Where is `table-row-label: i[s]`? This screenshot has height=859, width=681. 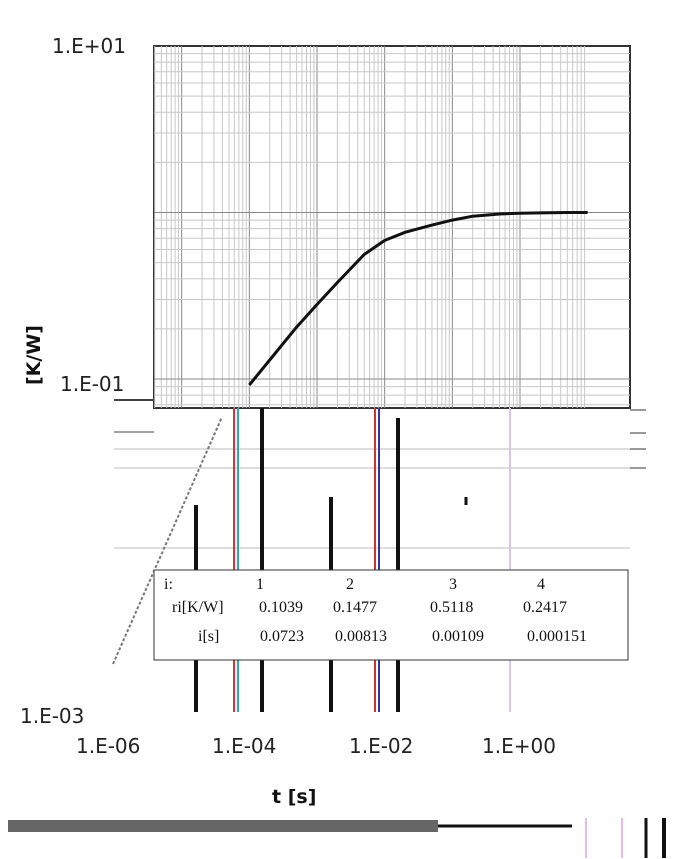 table-row-label: i[s] is located at coordinates (208, 636).